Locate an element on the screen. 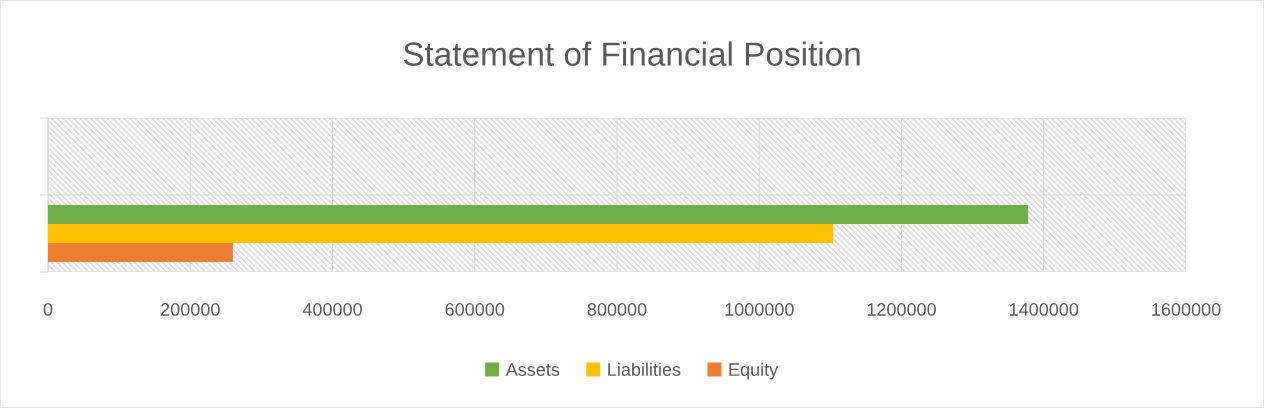 The image size is (1264, 408). x-tick-label: 600000 is located at coordinates (475, 309).